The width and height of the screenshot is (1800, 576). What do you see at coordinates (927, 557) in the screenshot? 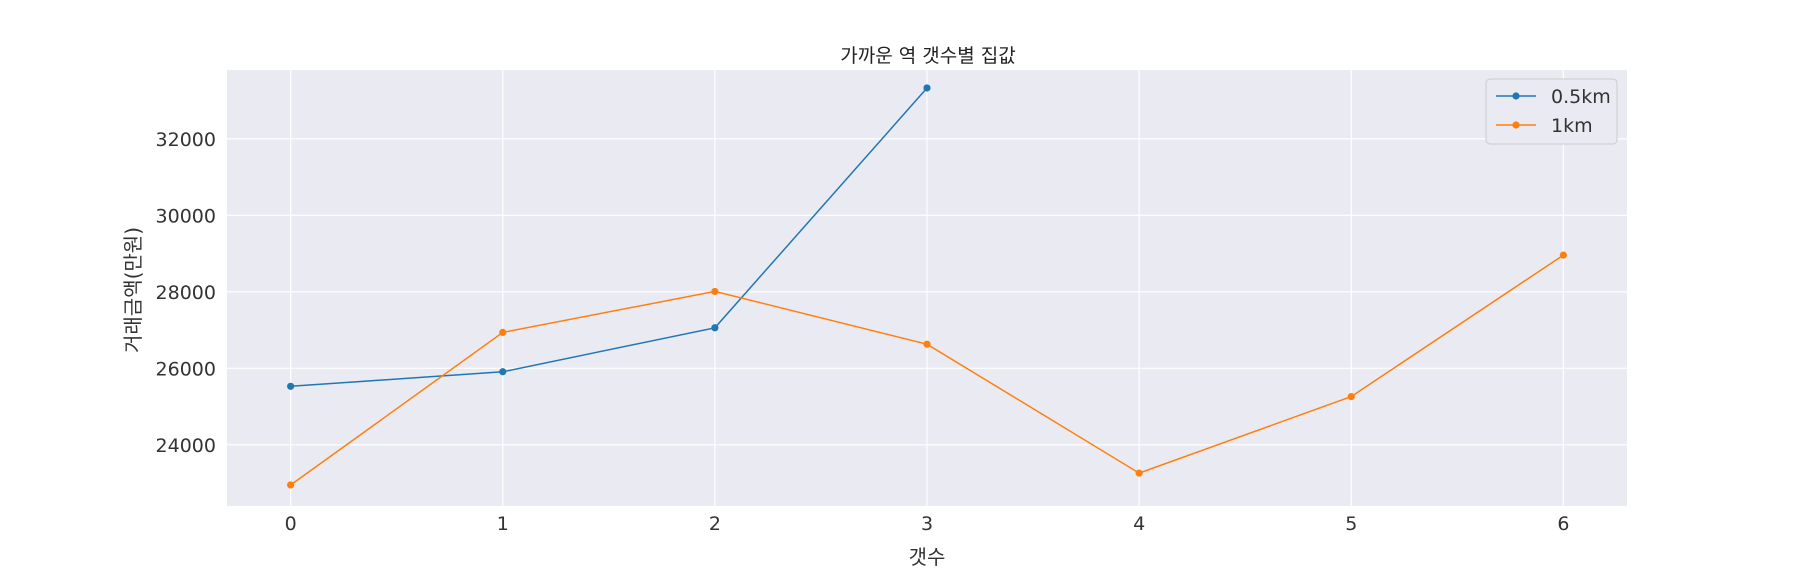
I see `x-axis-label: 갯수` at bounding box center [927, 557].